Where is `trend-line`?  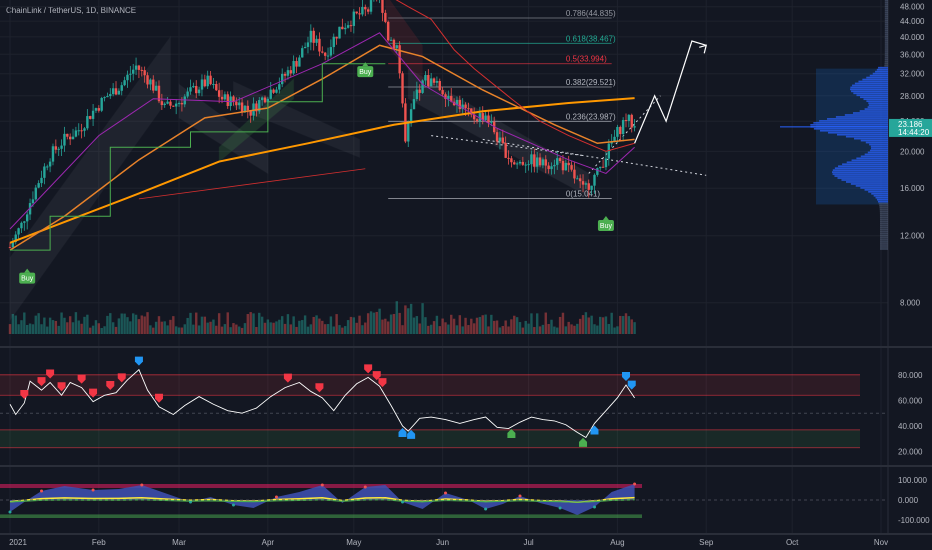 trend-line is located at coordinates (252, 184).